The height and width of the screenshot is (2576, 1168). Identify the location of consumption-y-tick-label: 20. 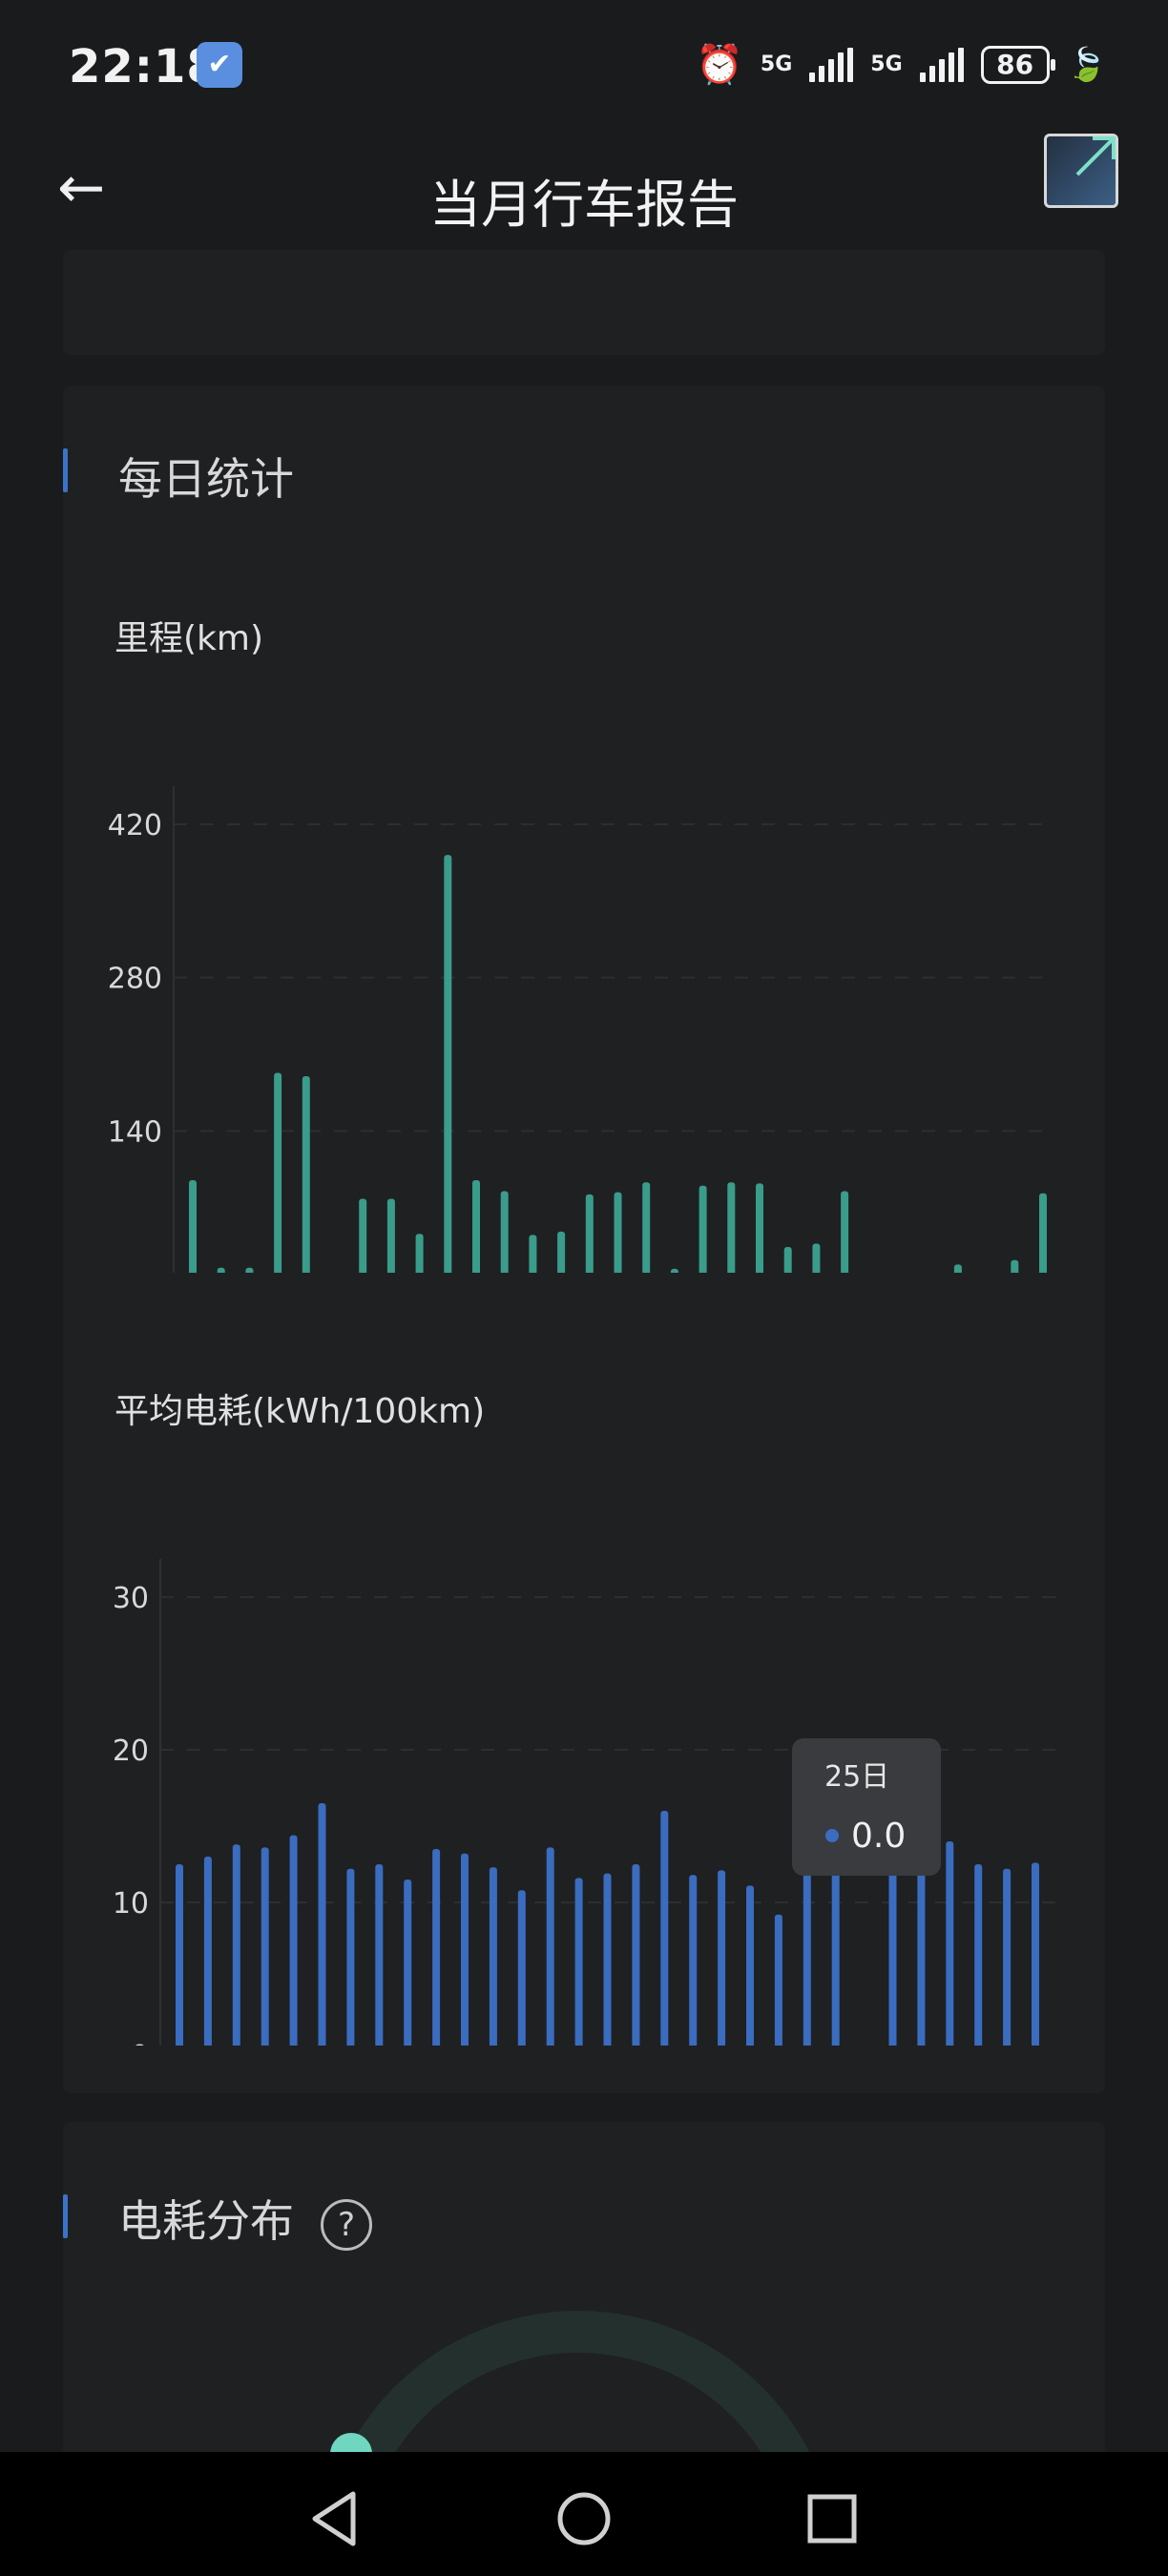
(131, 1751).